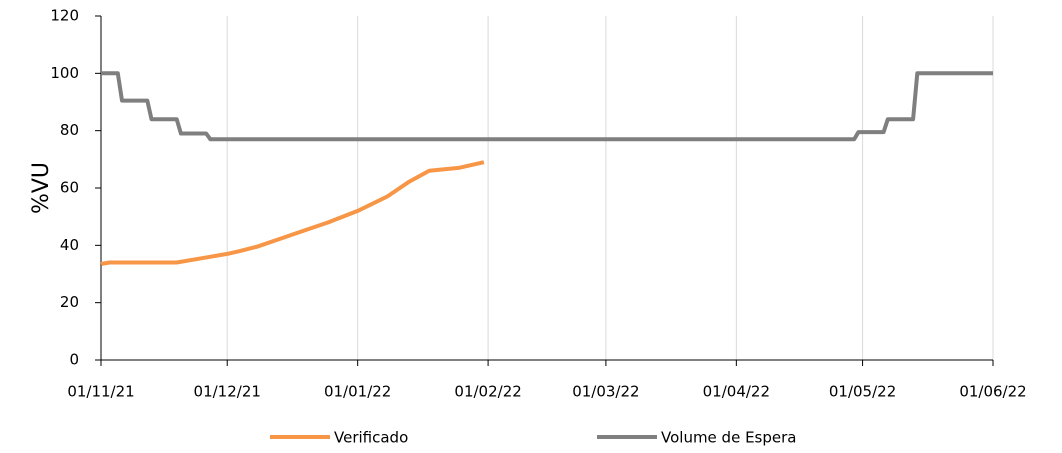 This screenshot has width=1062, height=453. What do you see at coordinates (728, 438) in the screenshot?
I see `legend-label: Volume de Espera` at bounding box center [728, 438].